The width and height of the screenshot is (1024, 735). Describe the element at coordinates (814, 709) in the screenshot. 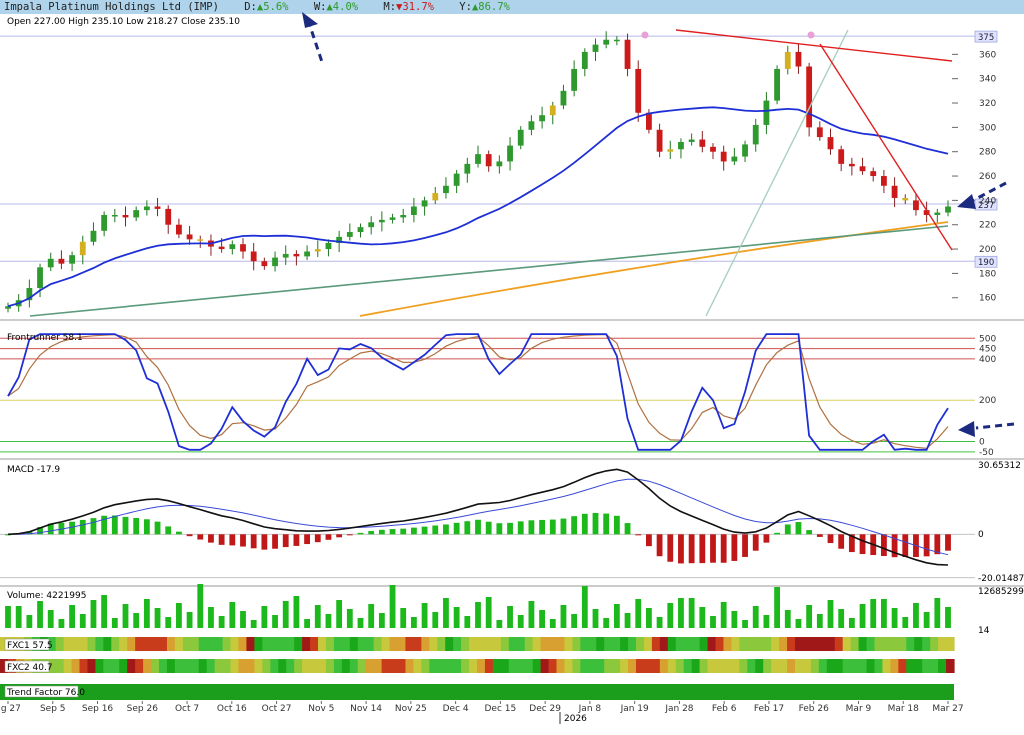

I see `x-tick-label: Feb 26` at that location.